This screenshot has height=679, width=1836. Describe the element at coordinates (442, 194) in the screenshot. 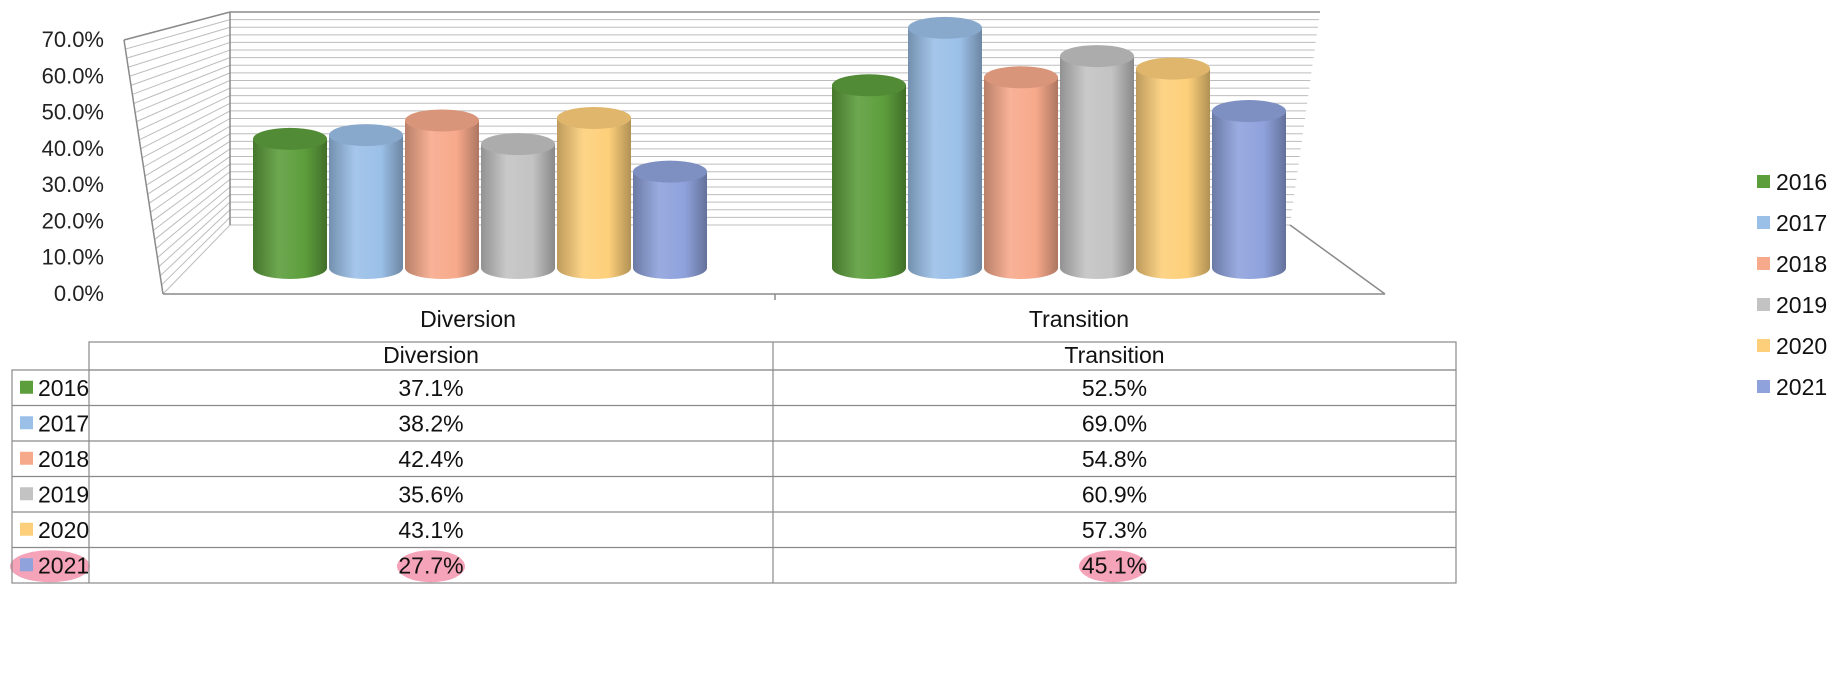

I see `bar-diversion-2018` at that location.